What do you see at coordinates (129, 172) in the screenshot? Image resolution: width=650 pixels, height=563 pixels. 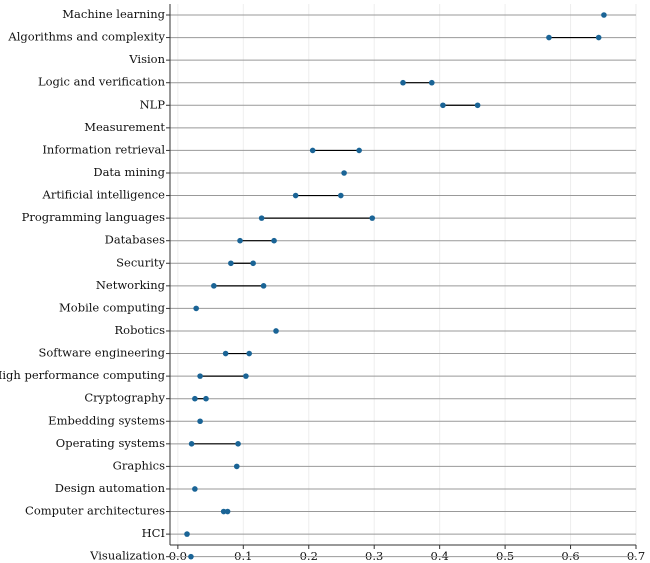 I see `y-tick-label: Data mining` at bounding box center [129, 172].